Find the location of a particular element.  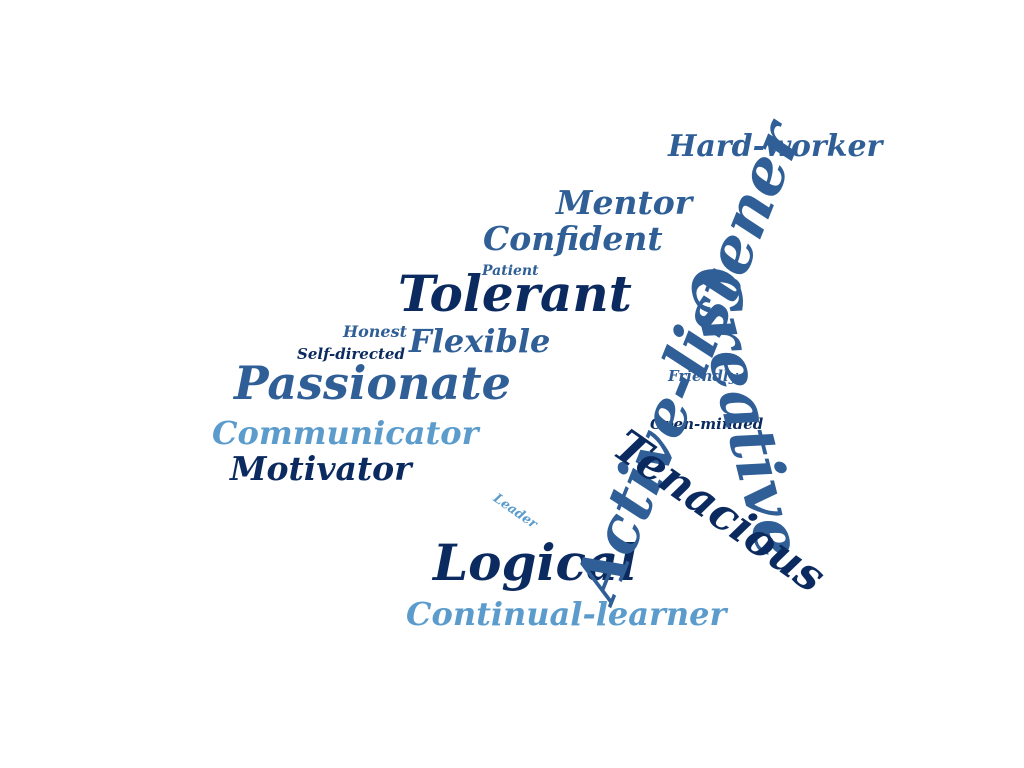

word-continual-learner: Continual-learner is located at coordinates (566, 614).